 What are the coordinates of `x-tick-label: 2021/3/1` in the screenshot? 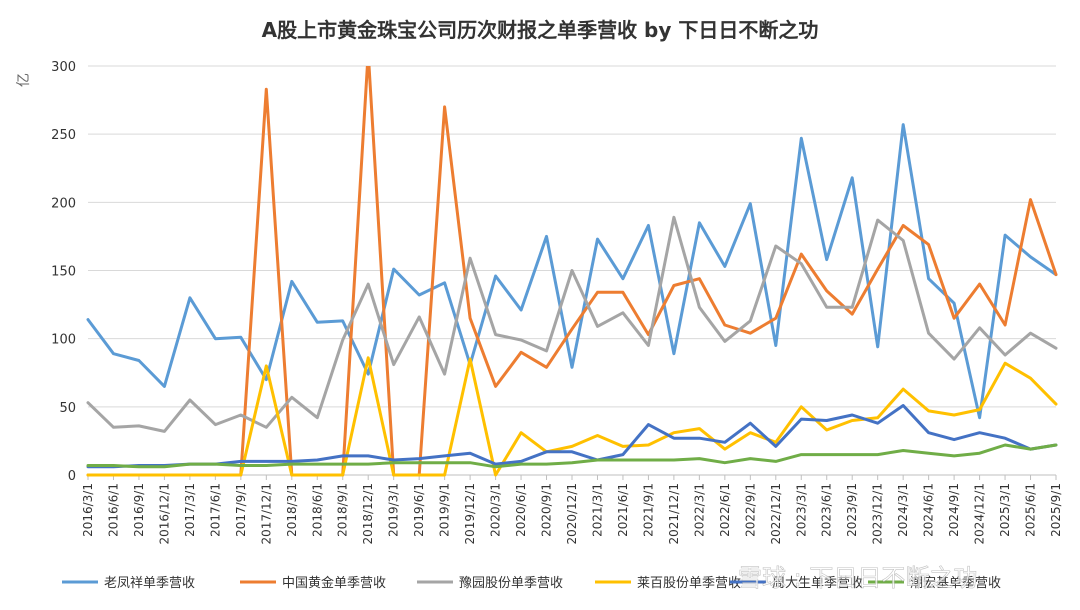 It's located at (597, 510).